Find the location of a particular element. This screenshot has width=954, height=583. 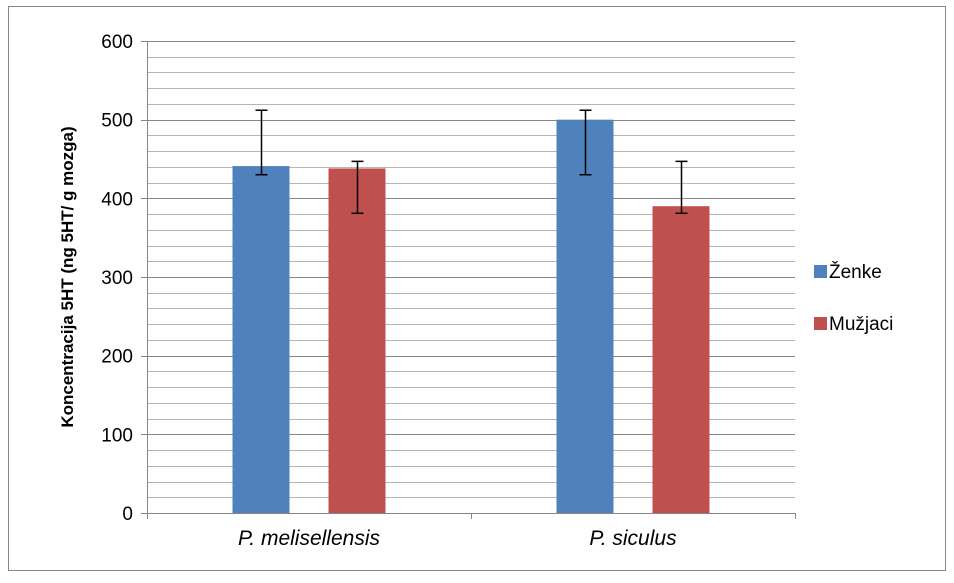

legend: Ženke Mužjaci is located at coordinates (853, 298).